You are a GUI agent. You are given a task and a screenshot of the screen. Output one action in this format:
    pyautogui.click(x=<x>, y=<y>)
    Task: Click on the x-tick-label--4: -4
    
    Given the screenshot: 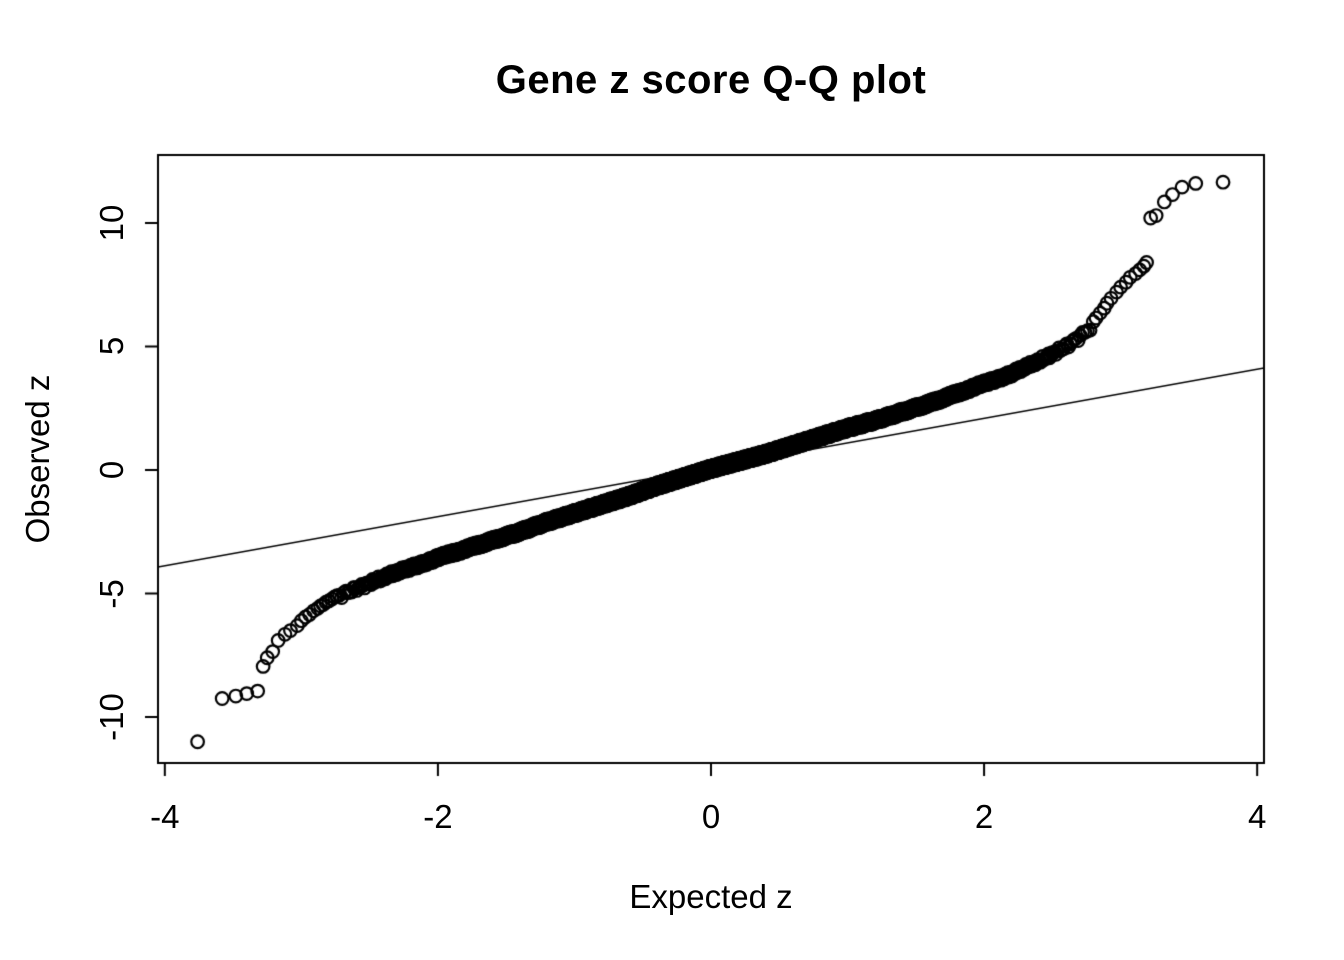 What is the action you would take?
    pyautogui.click(x=165, y=816)
    